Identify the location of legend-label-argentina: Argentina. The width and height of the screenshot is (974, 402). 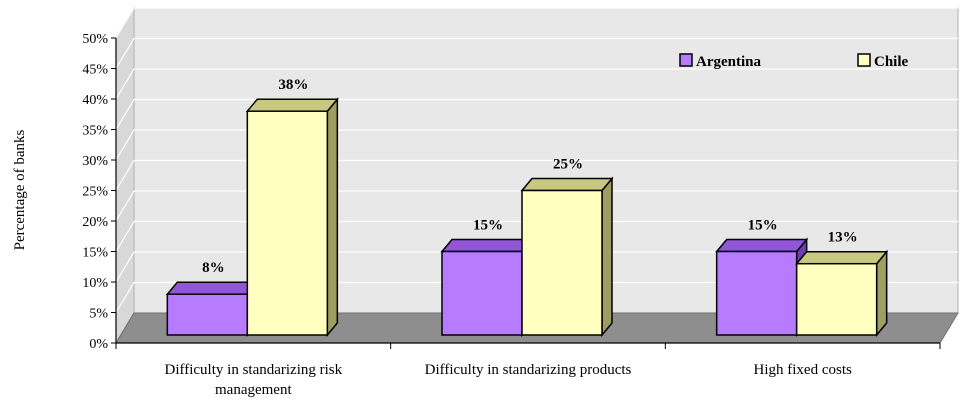
(728, 62).